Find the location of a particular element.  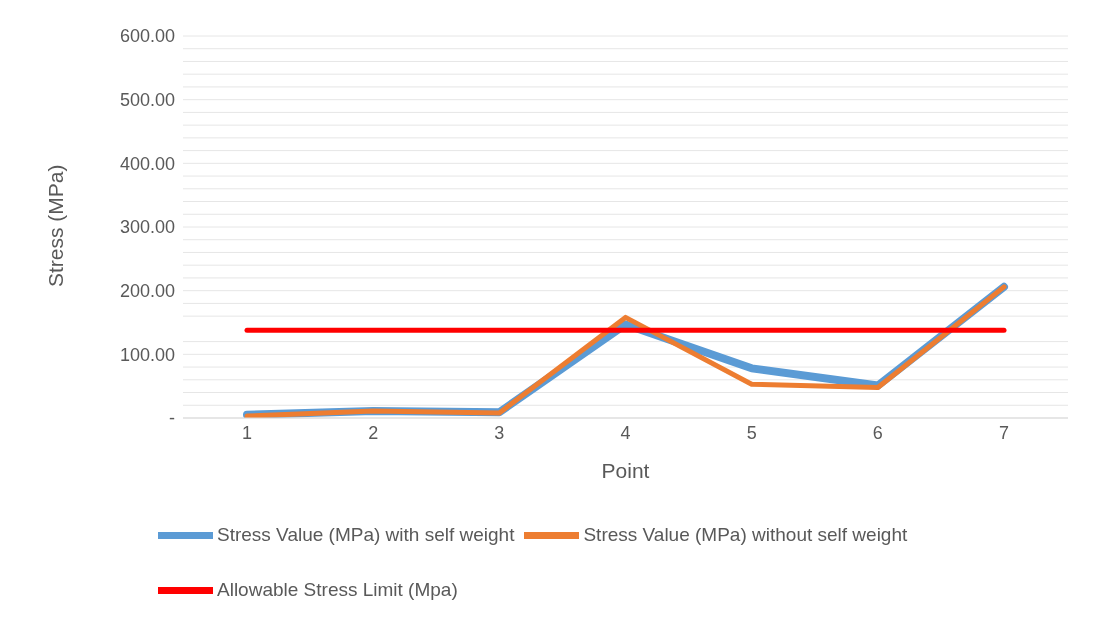

x-tick-label: 6 is located at coordinates (877, 432).